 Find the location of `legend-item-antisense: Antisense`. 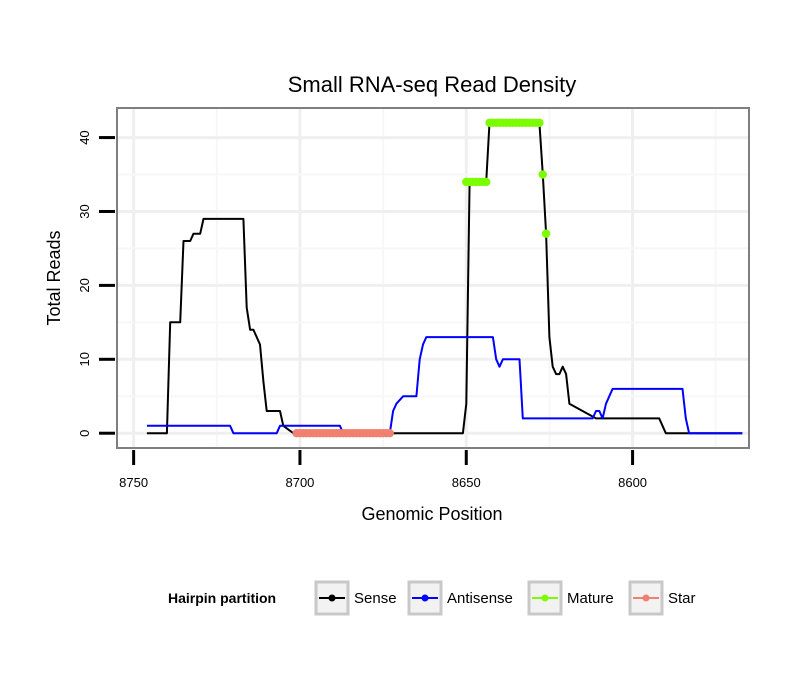

legend-item-antisense: Antisense is located at coordinates (460, 598).